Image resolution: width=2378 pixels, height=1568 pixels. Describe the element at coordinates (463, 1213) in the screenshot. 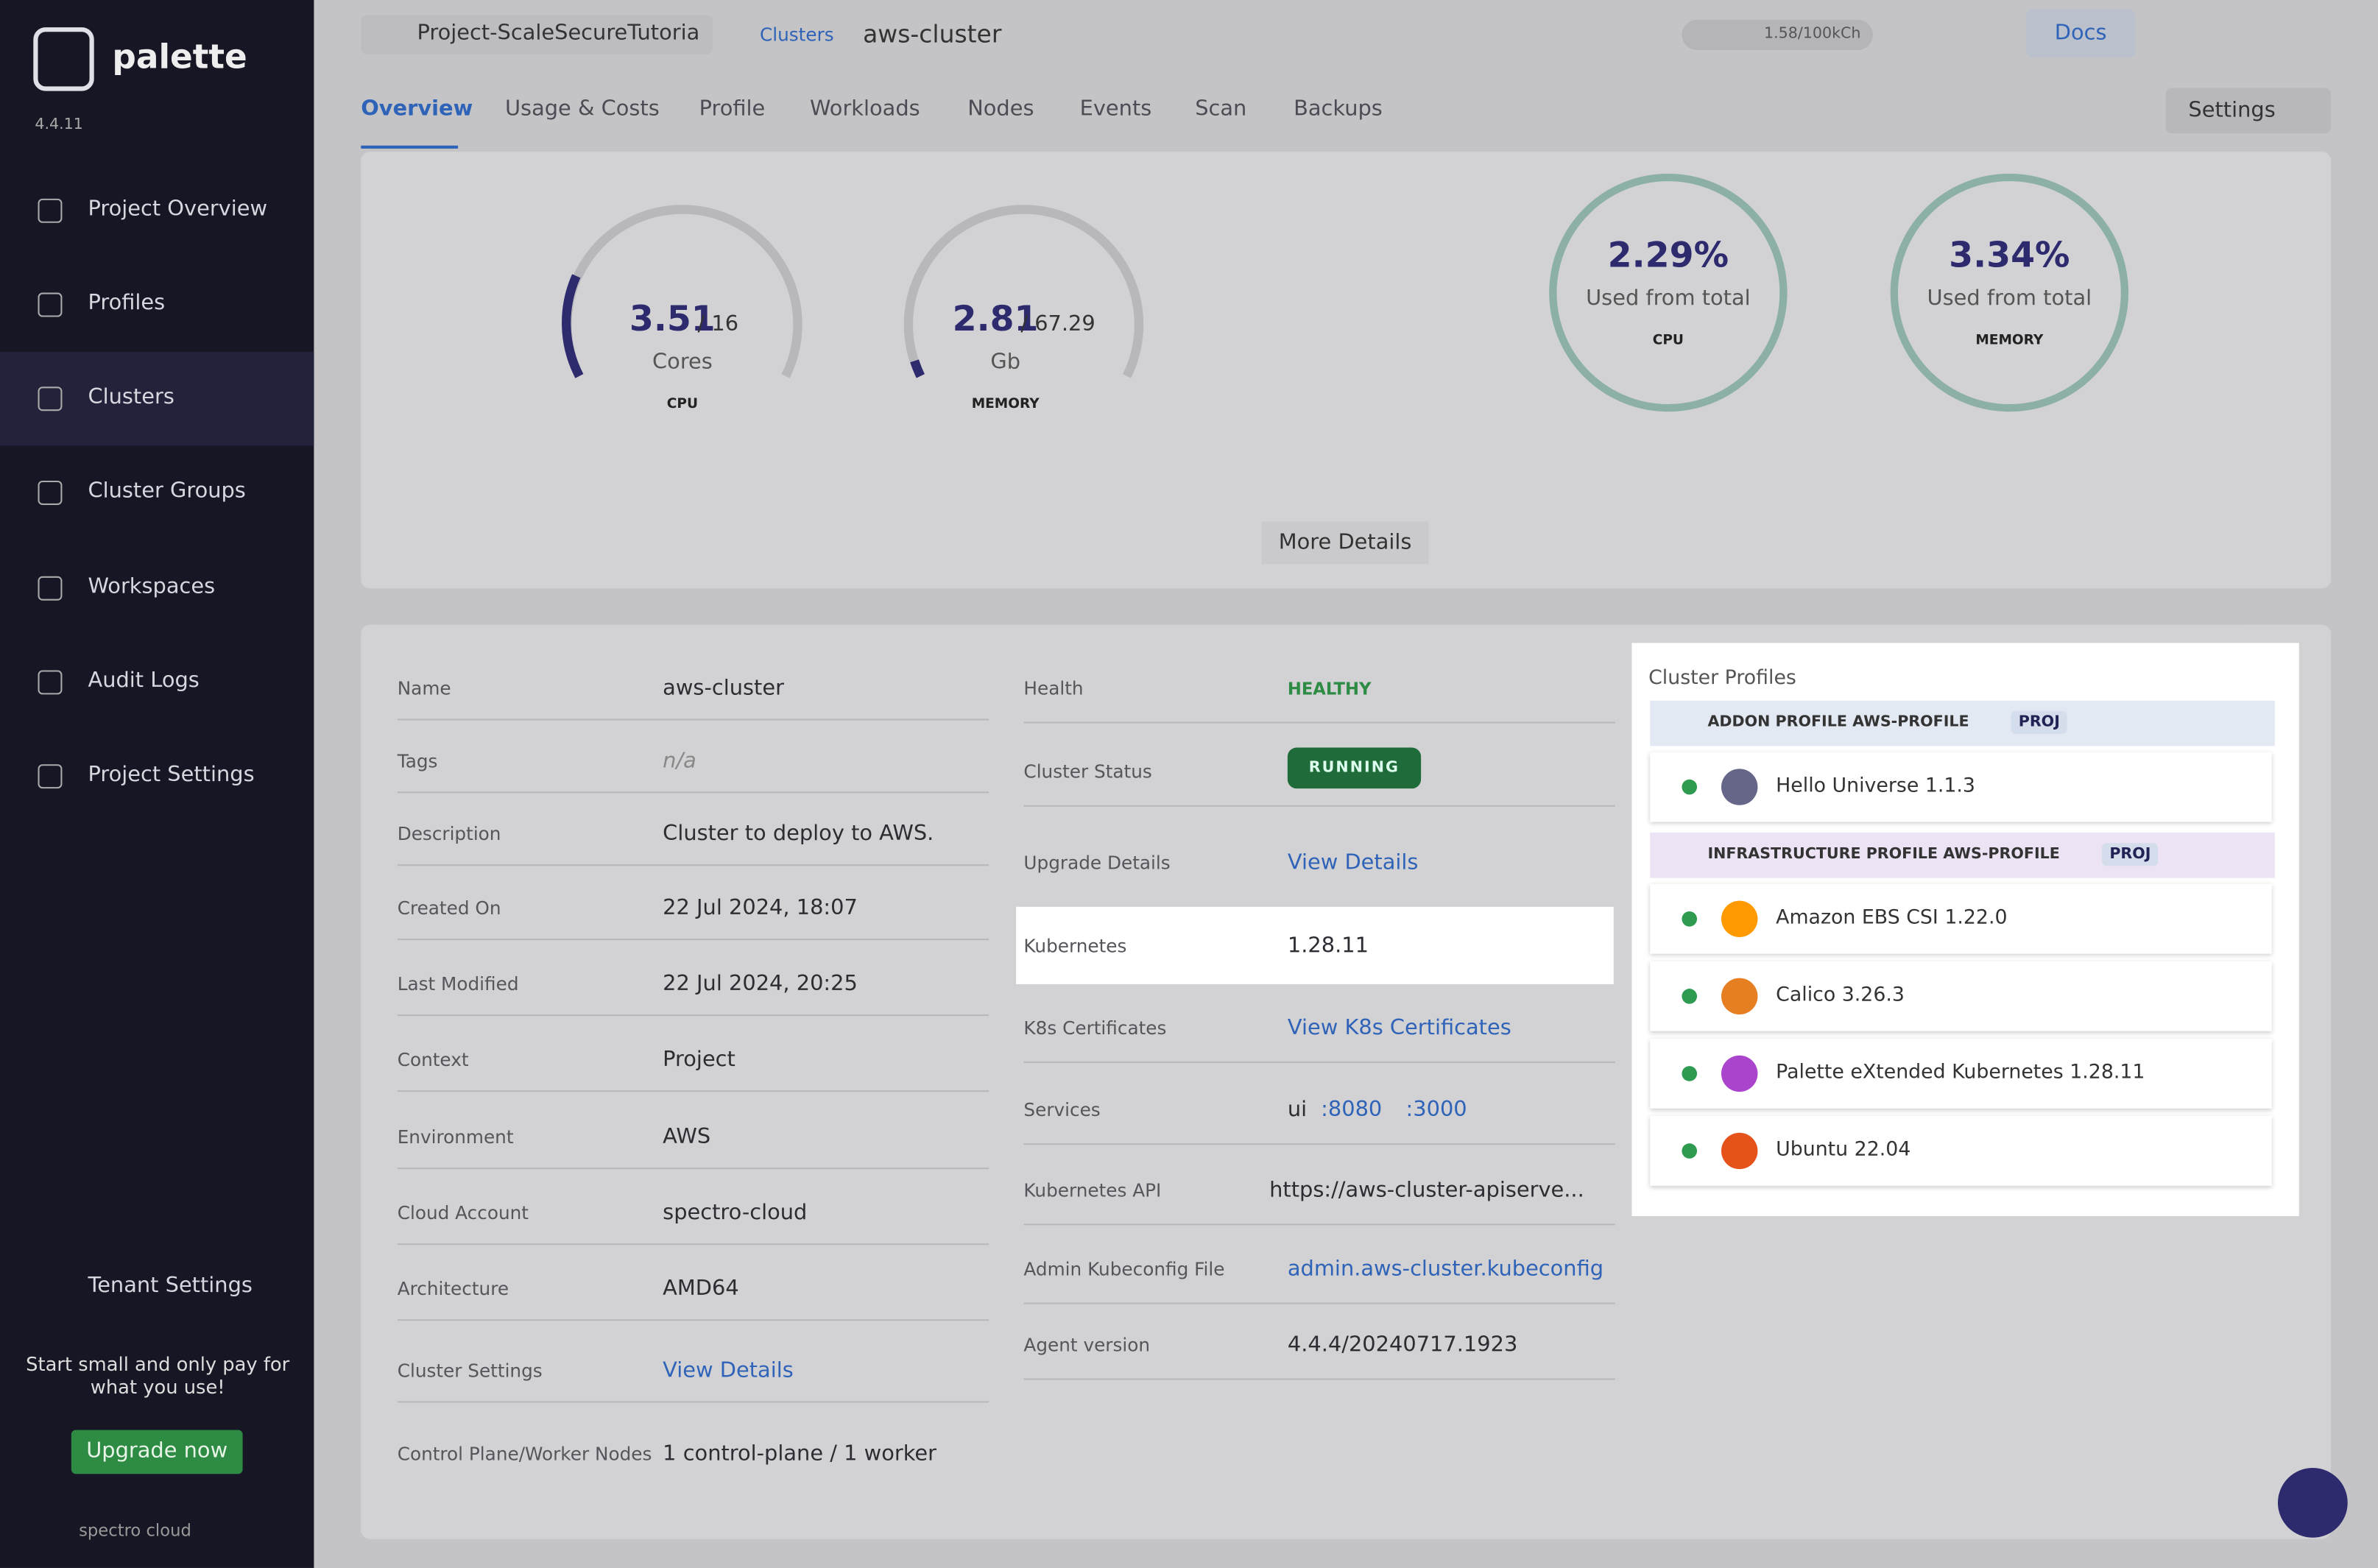

I see `detail-label: Cloud Account` at that location.